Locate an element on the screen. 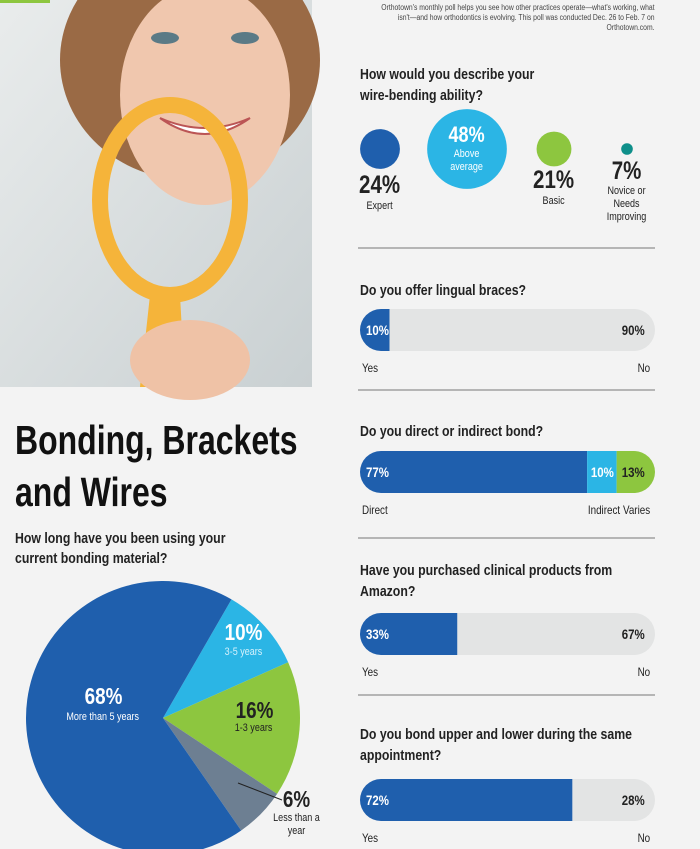 This screenshot has width=700, height=849. category-label: Varies is located at coordinates (636, 510).